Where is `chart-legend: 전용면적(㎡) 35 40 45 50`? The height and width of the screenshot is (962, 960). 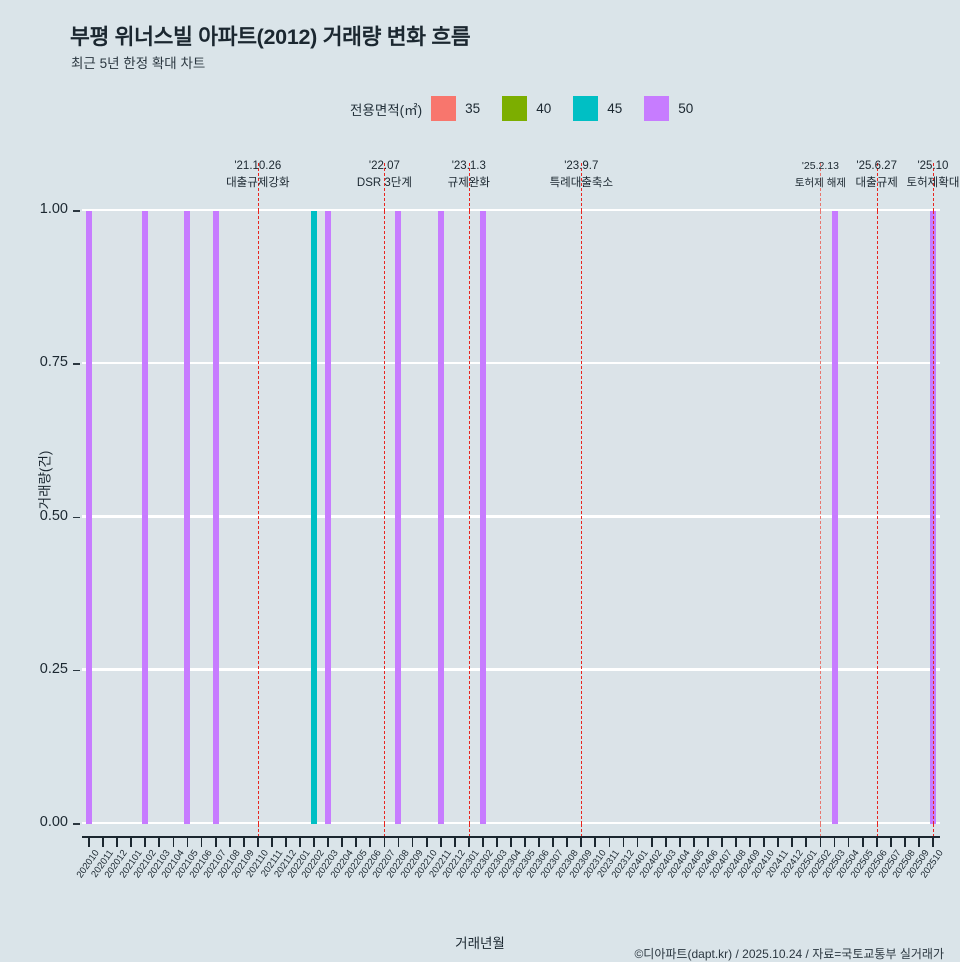 chart-legend: 전용면적(㎡) 35 40 45 50 is located at coordinates (521, 108).